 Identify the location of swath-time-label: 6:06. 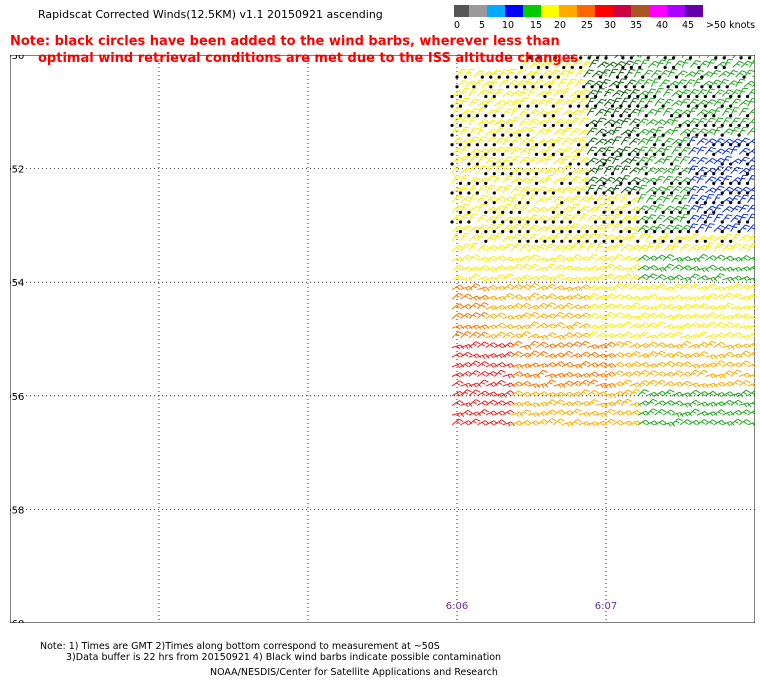
(457, 606).